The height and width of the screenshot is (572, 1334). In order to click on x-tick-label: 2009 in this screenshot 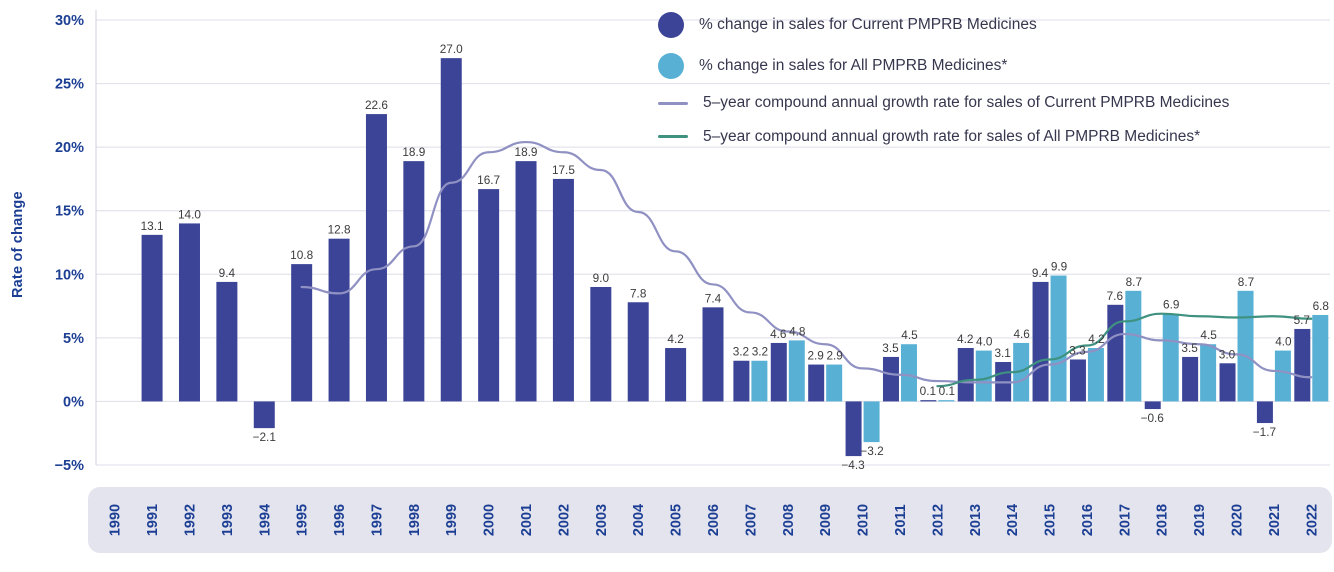, I will do `click(826, 520)`.